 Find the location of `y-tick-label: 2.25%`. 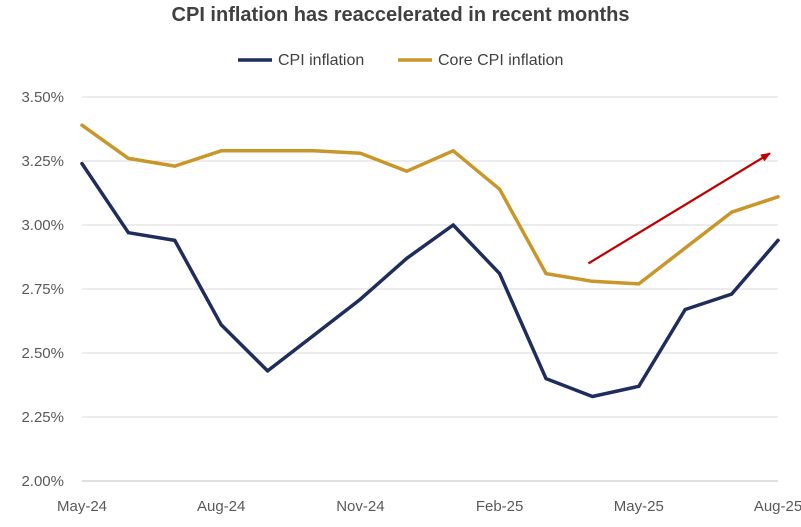

y-tick-label: 2.25% is located at coordinates (42, 417).